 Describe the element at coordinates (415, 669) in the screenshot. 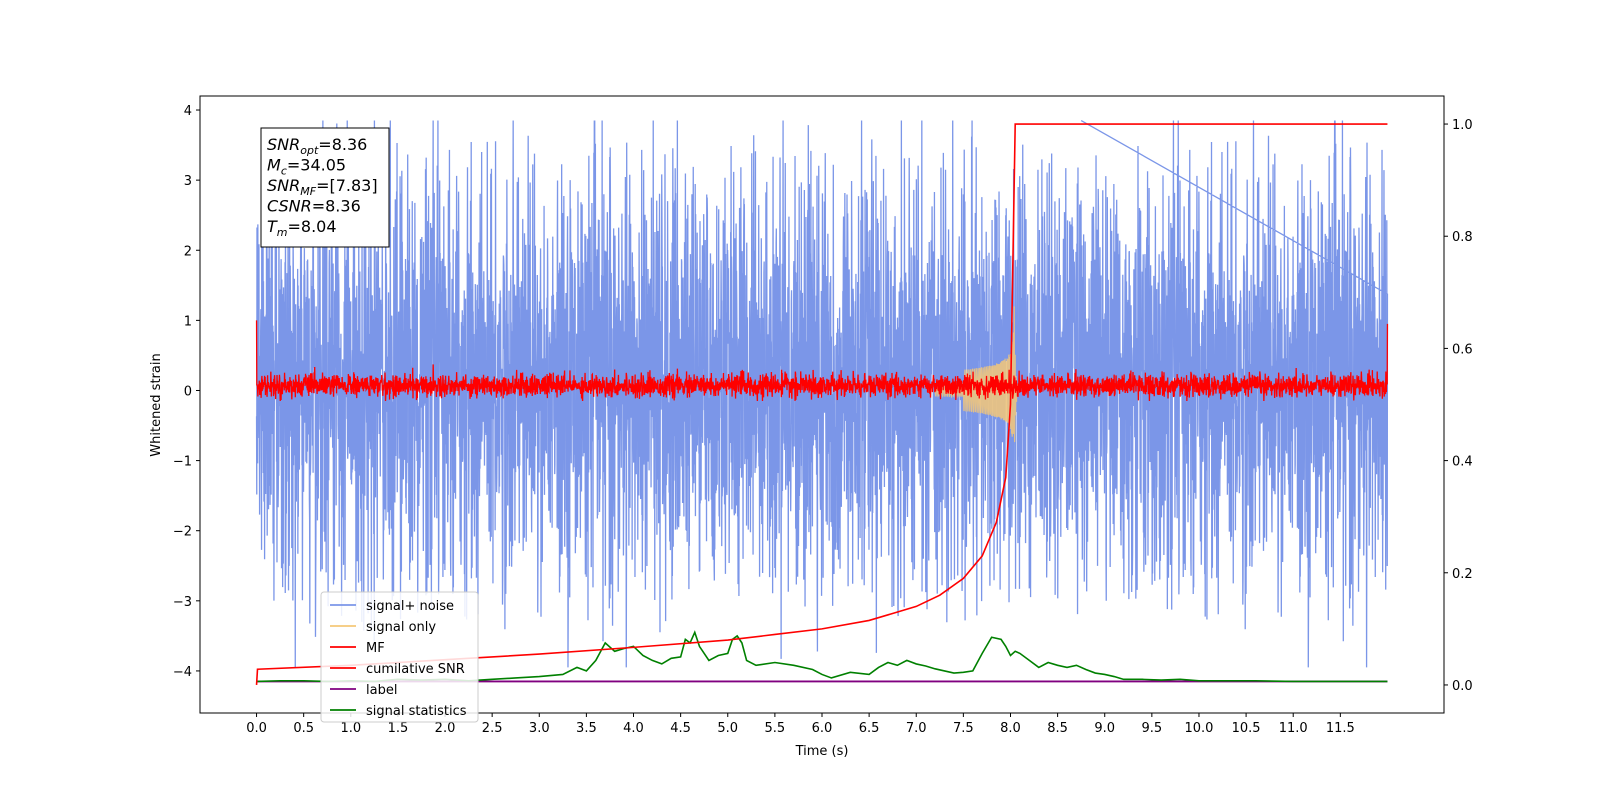

I see `legend-label: cumilative SNR` at that location.